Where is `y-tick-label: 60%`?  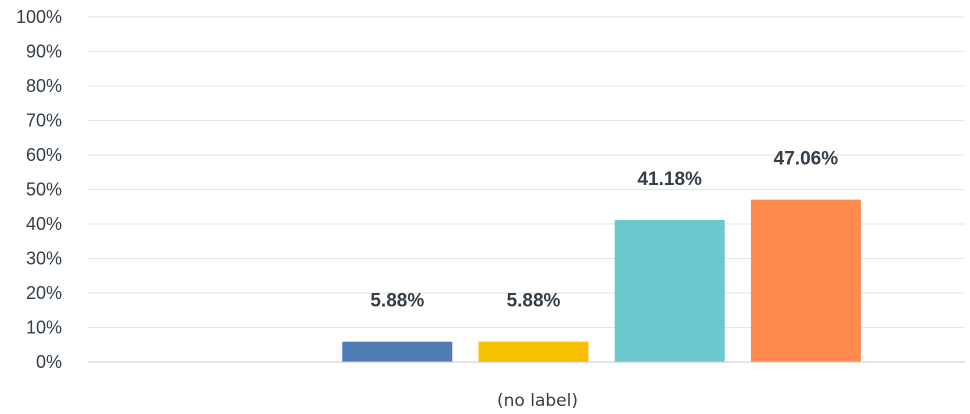 y-tick-label: 60% is located at coordinates (44, 155).